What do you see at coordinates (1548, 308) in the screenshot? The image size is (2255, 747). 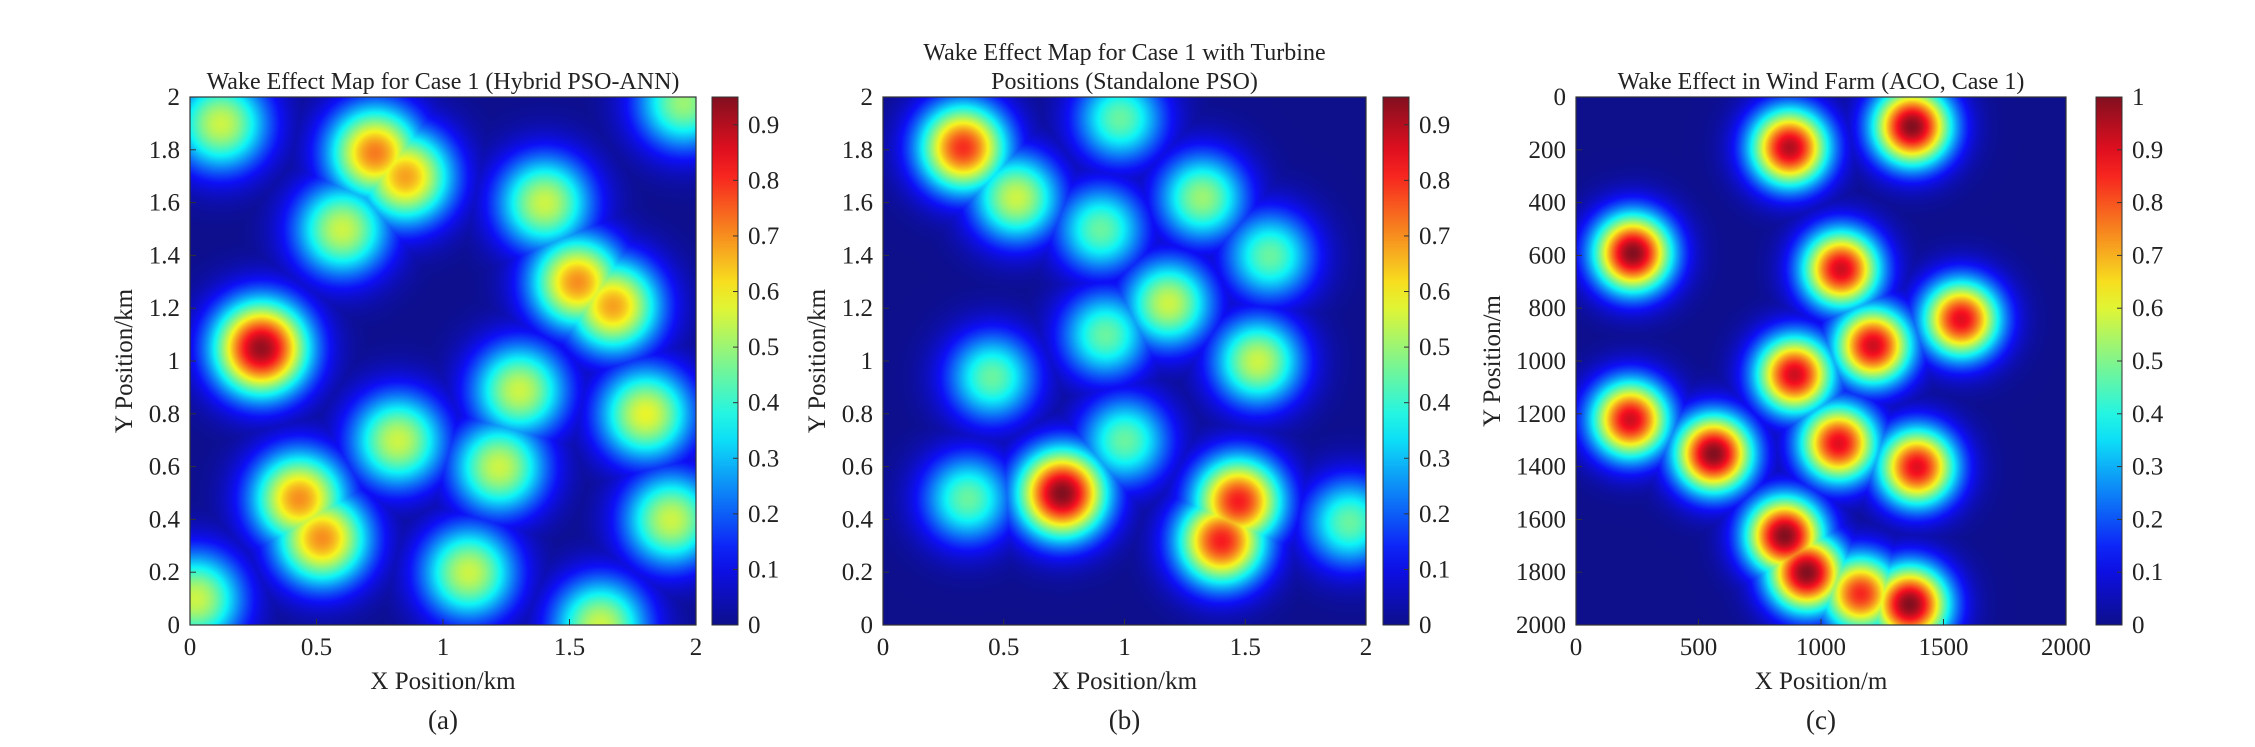 I see `y-tick-label: 800` at bounding box center [1548, 308].